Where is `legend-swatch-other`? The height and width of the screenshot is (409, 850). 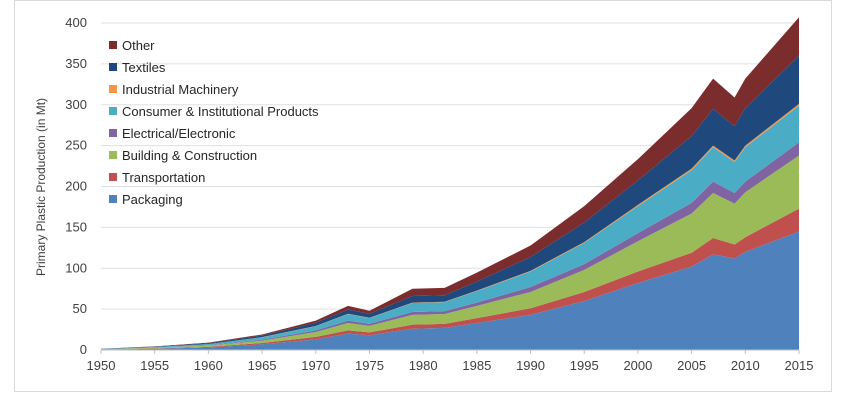
legend-swatch-other is located at coordinates (113, 45).